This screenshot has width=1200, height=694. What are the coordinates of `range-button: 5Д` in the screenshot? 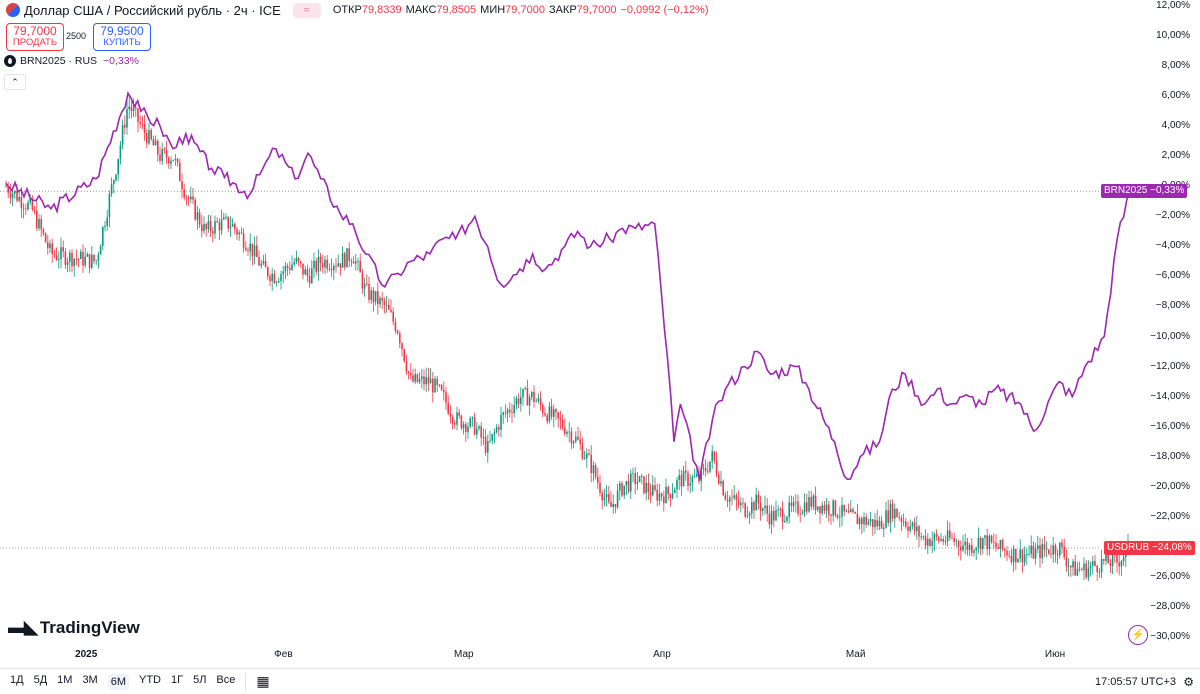 It's located at (40, 679).